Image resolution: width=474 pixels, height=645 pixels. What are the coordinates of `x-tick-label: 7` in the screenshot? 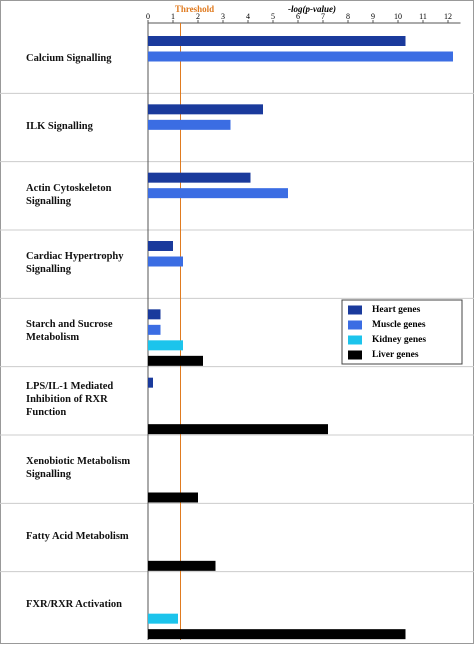 It's located at (323, 16).